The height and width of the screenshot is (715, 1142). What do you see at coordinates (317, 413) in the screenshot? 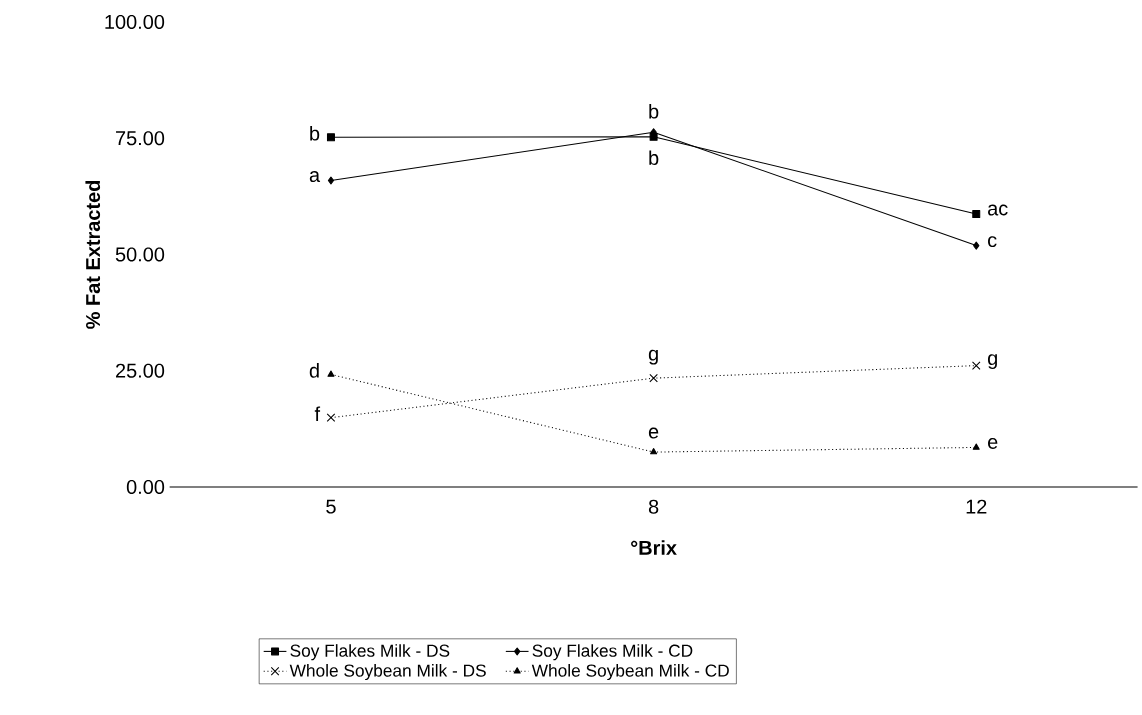
I see `annotation: f` at bounding box center [317, 413].